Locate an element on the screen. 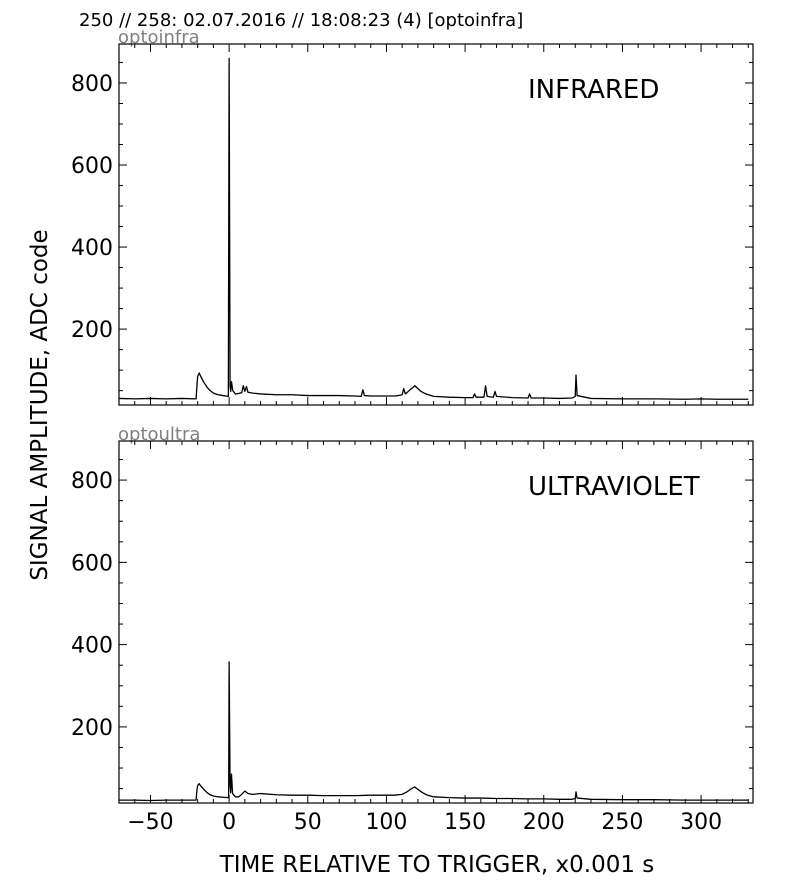  x-tick-label: 200 is located at coordinates (544, 822).